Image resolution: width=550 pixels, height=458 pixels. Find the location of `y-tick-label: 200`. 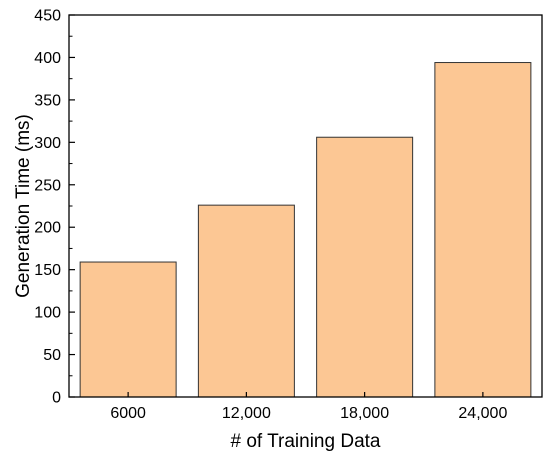

y-tick-label: 200 is located at coordinates (47, 228).